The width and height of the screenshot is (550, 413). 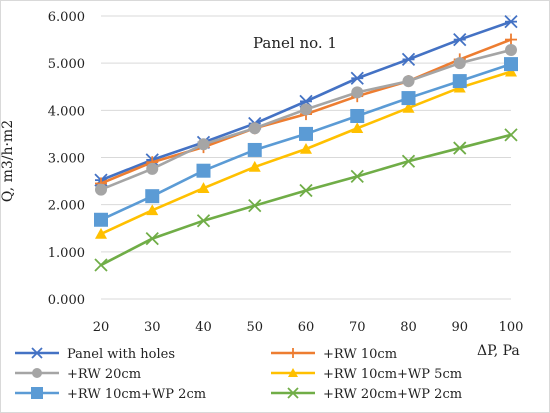 What do you see at coordinates (101, 327) in the screenshot?
I see `x-tick-label: 20` at bounding box center [101, 327].